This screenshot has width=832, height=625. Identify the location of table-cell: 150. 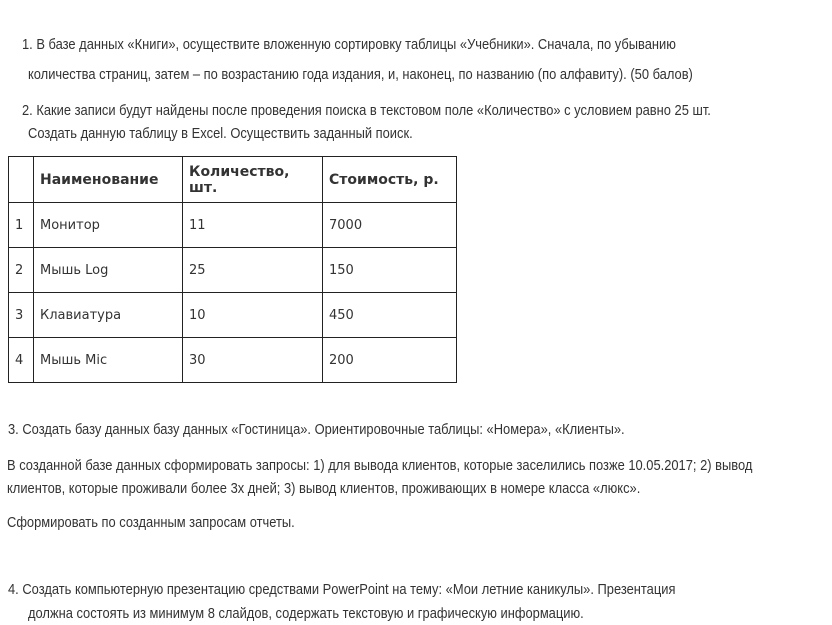
(389, 270).